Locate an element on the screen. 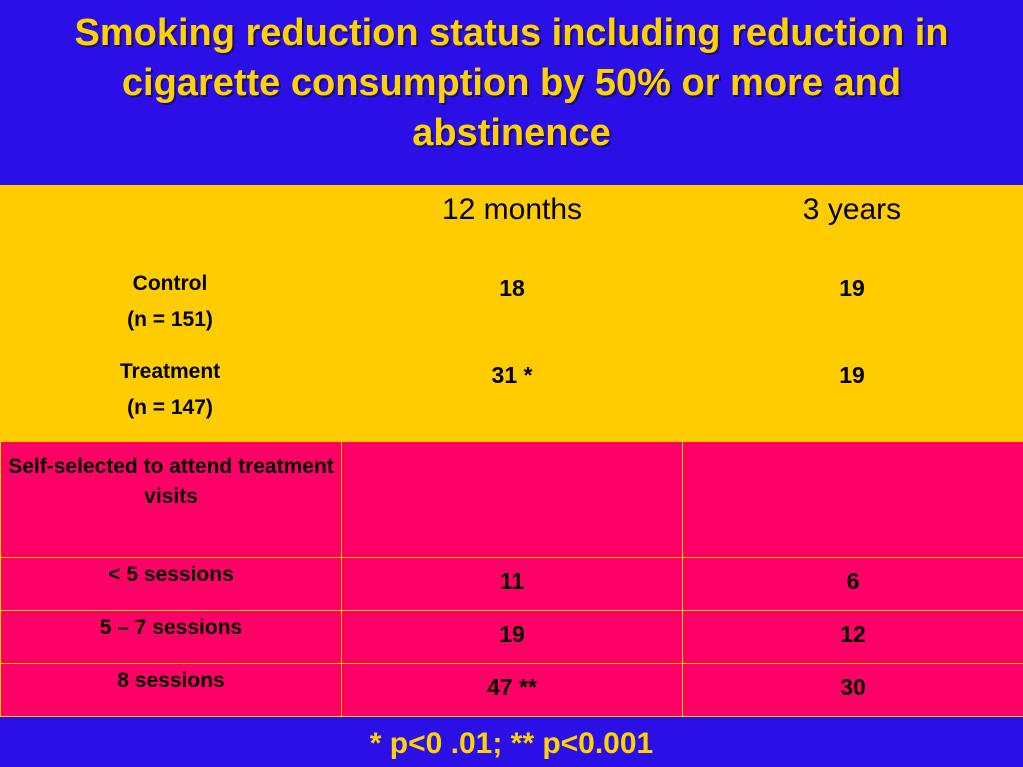  group-size: (n = 151) is located at coordinates (170, 319).